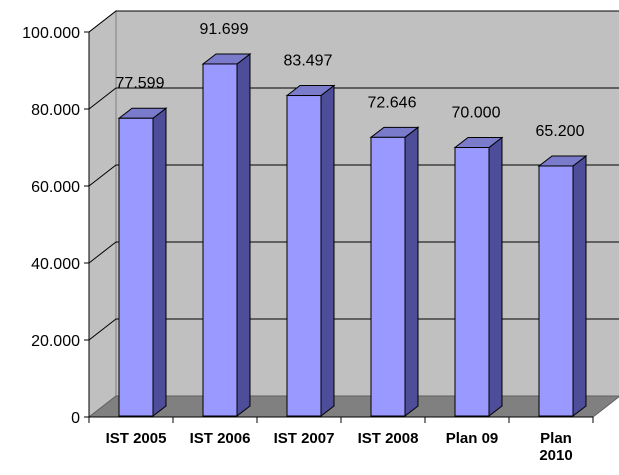  What do you see at coordinates (140, 83) in the screenshot?
I see `data-label: 77.599` at bounding box center [140, 83].